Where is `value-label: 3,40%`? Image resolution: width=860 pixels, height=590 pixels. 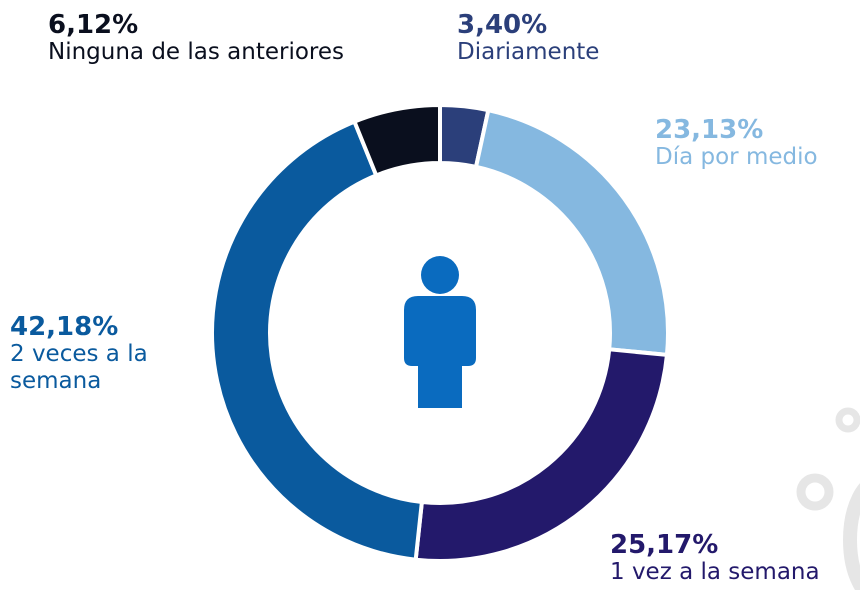 value-label: 3,40% is located at coordinates (502, 25).